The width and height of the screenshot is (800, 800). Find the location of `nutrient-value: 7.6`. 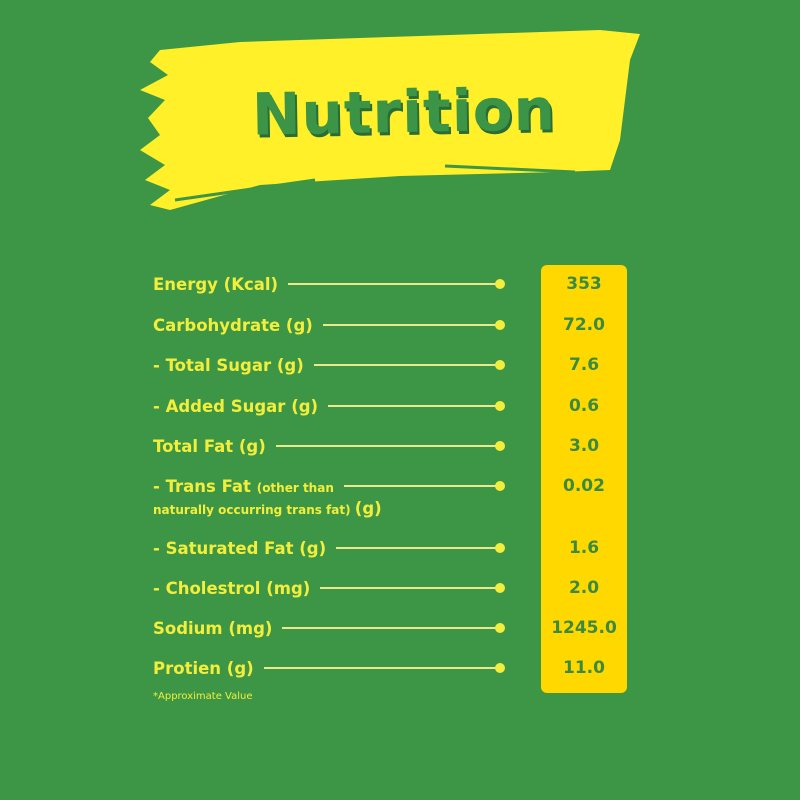

nutrient-value: 7.6 is located at coordinates (584, 365).